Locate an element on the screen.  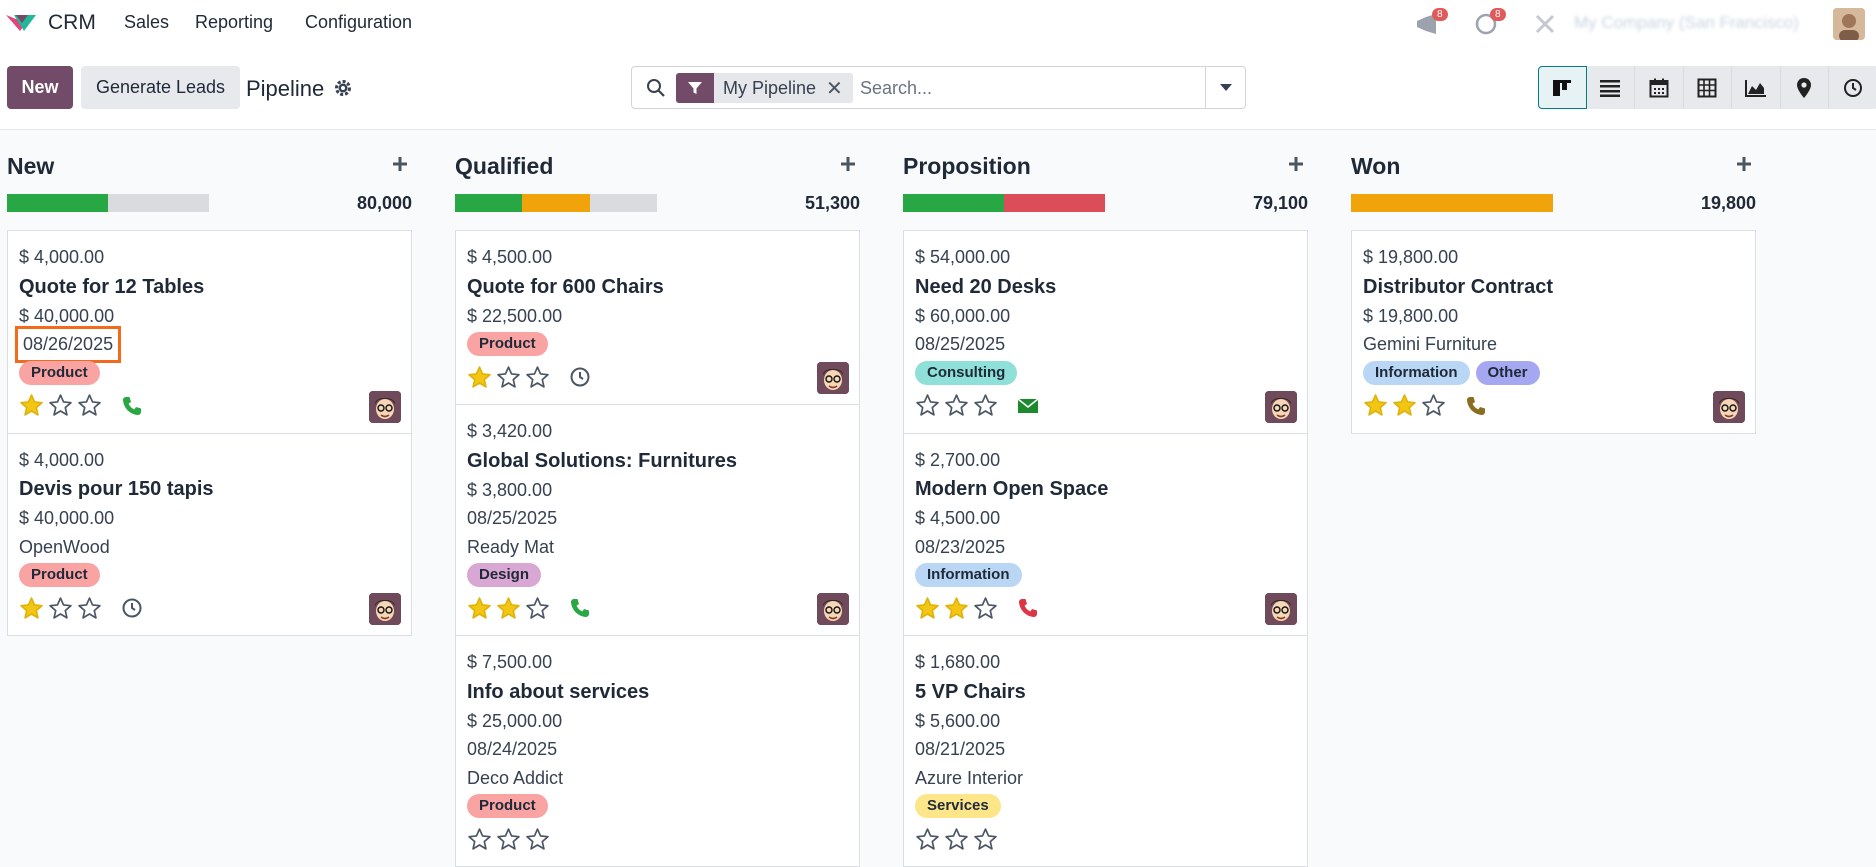
pivot-view-button is located at coordinates (1707, 87).